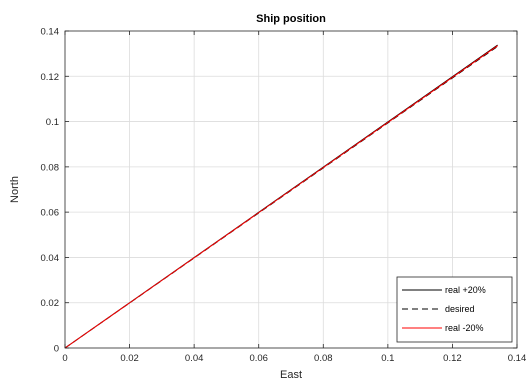 The height and width of the screenshot is (383, 527). I want to click on y-tick-label: 0.08, so click(50, 167).